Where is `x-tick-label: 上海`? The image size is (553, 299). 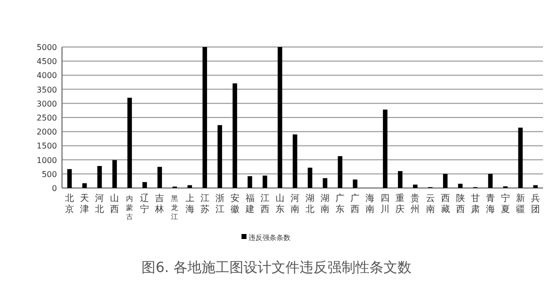 x-tick-label: 上海 is located at coordinates (189, 204).